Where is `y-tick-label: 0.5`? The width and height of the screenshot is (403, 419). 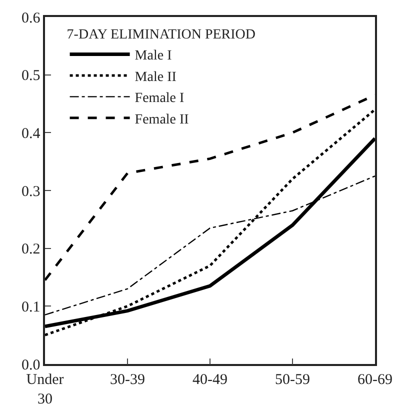 y-tick-label: 0.5 is located at coordinates (31, 76).